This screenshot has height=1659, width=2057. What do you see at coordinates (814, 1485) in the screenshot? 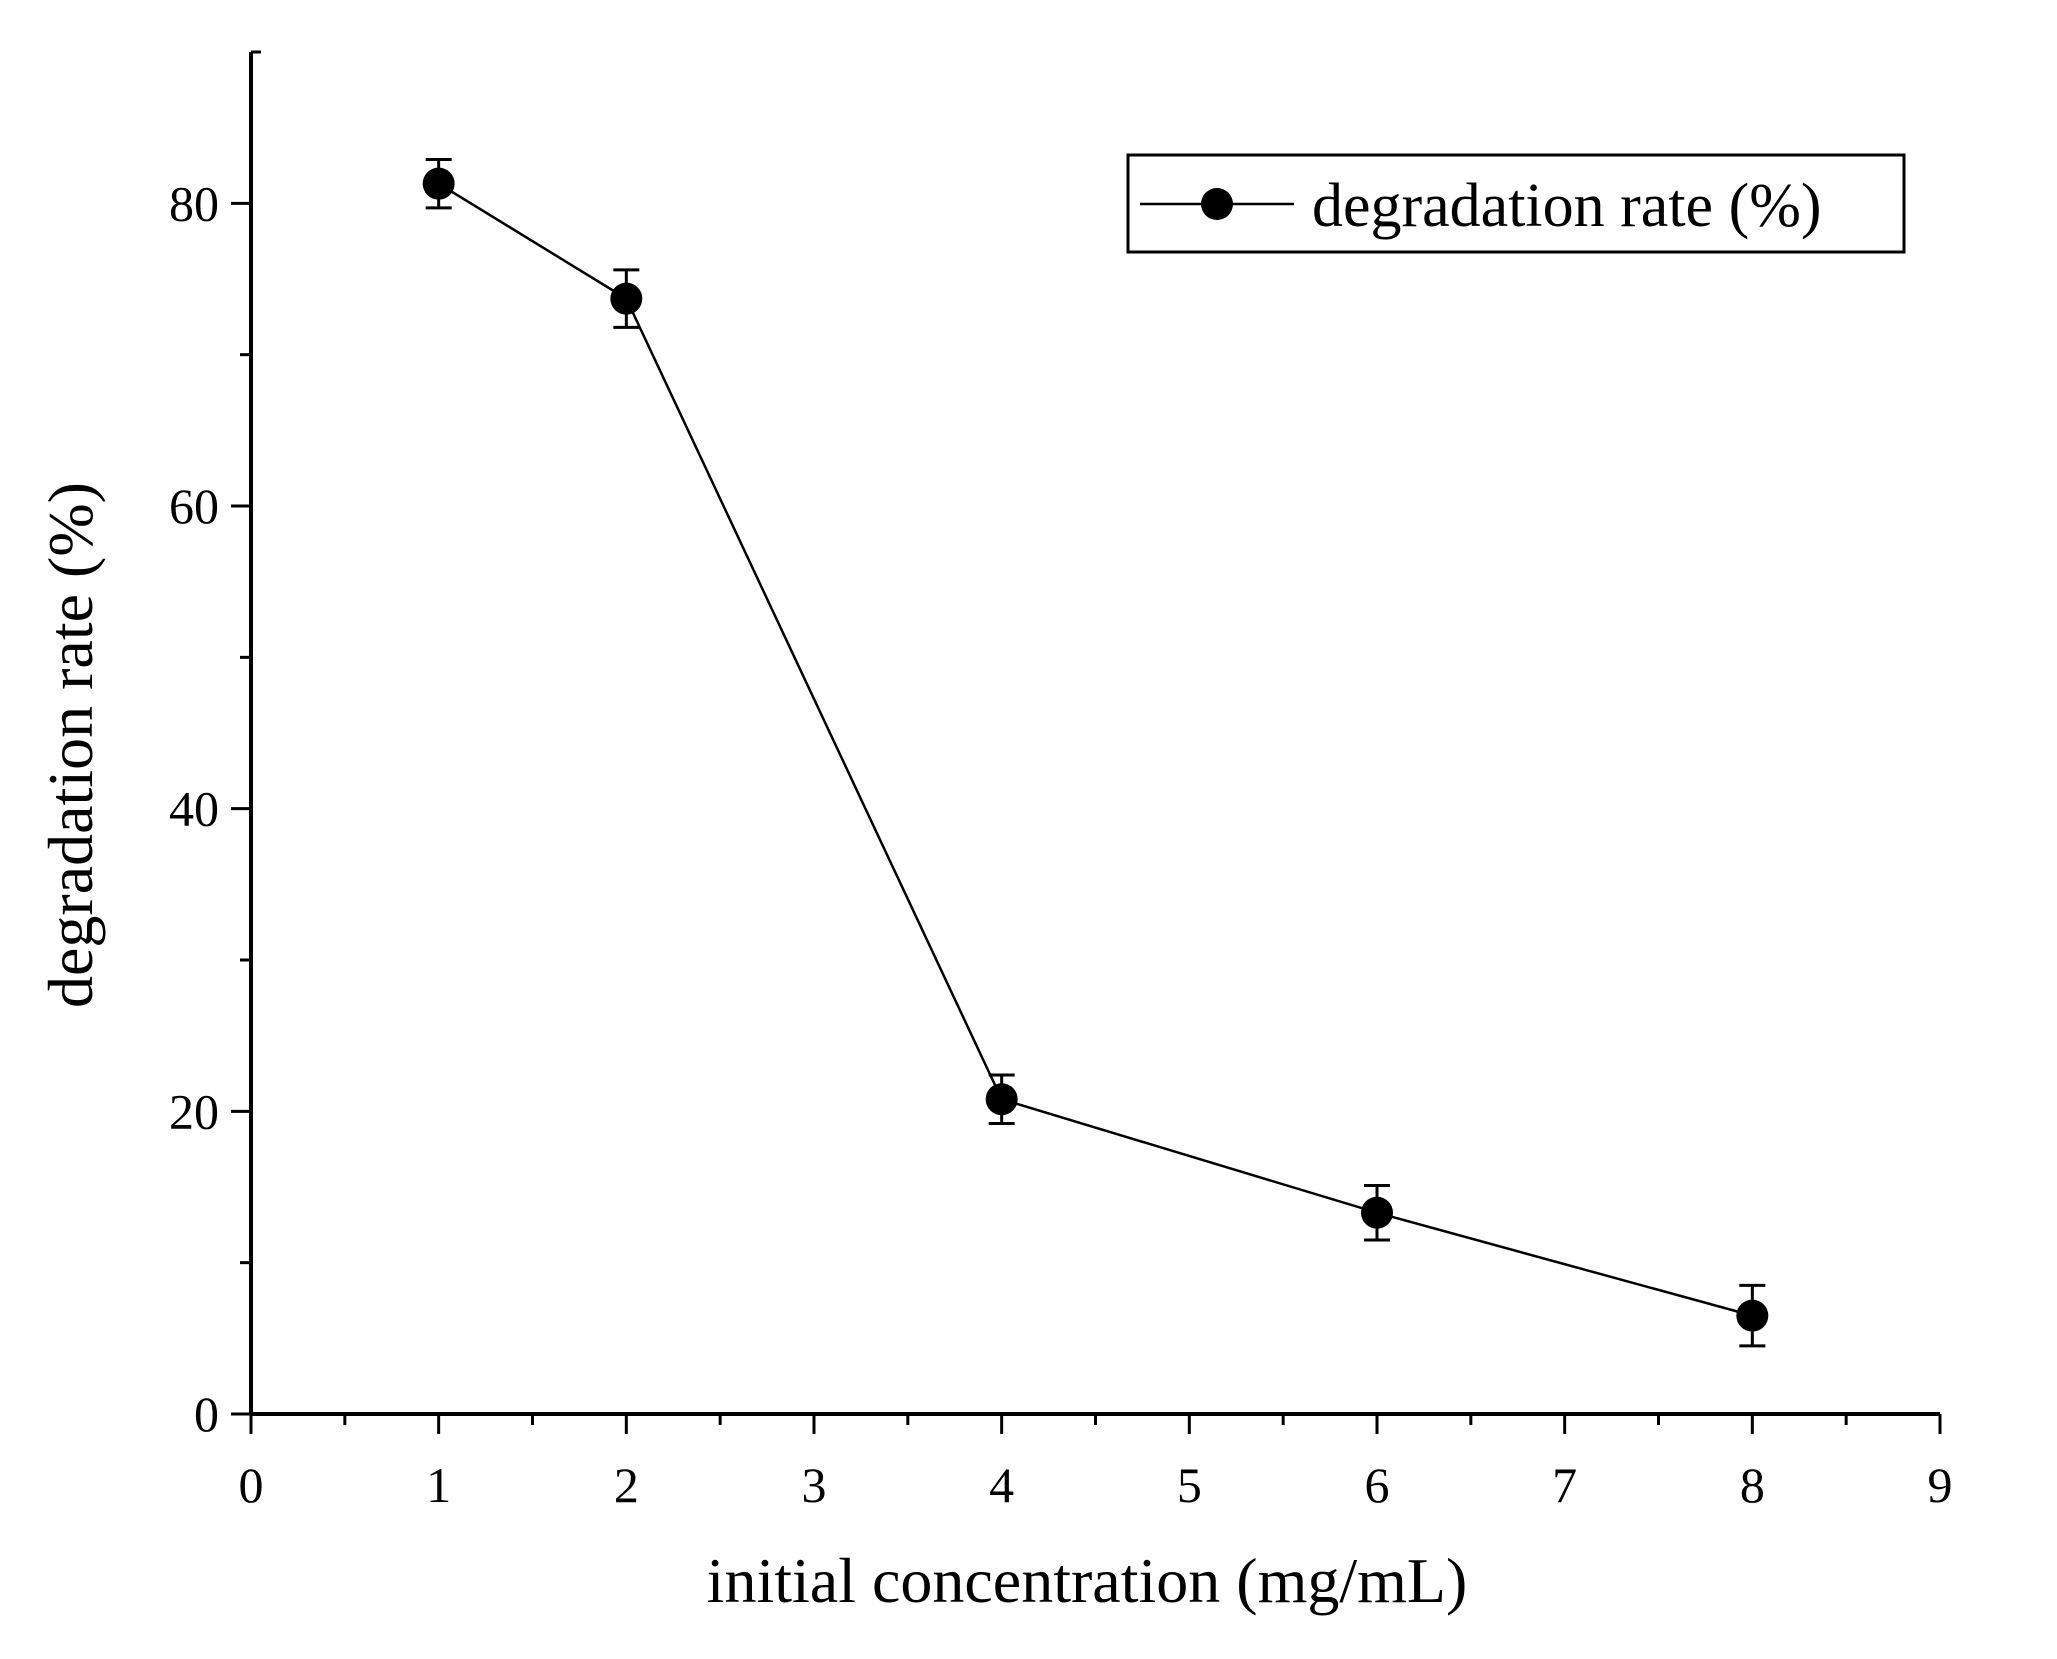
I see `x-tick-label: 3` at bounding box center [814, 1485].